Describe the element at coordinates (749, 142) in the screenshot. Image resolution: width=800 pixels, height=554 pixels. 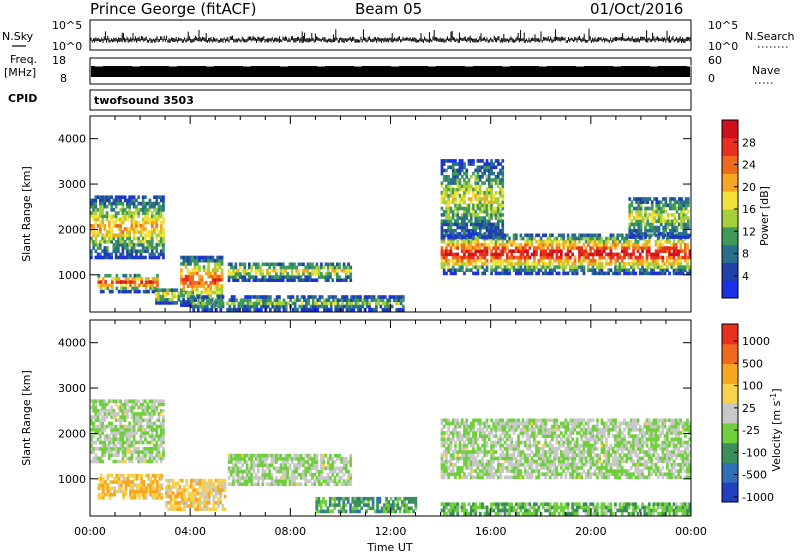
I see `power-colorbar-tick-label: 28` at that location.